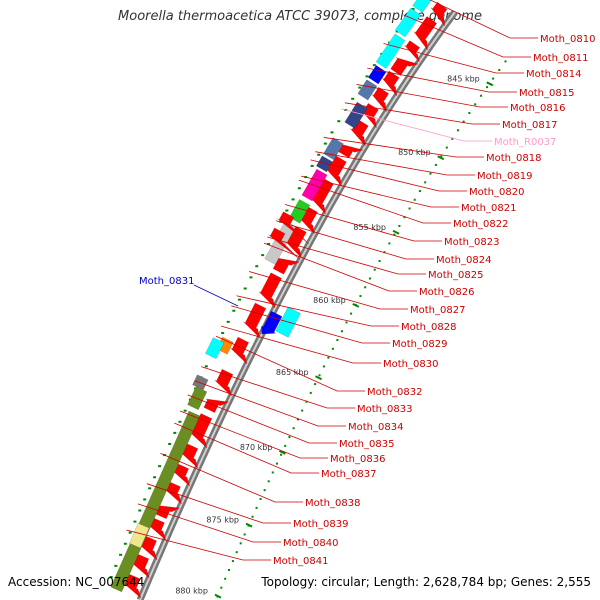 The image size is (600, 600). What do you see at coordinates (471, 242) in the screenshot?
I see `gene-label: Moth_0823` at bounding box center [471, 242].